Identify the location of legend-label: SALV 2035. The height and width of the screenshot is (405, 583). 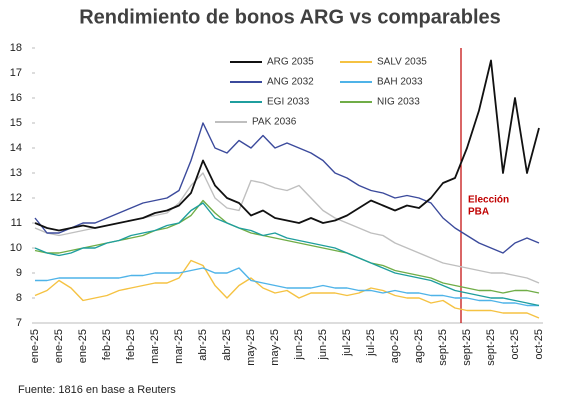
(402, 62).